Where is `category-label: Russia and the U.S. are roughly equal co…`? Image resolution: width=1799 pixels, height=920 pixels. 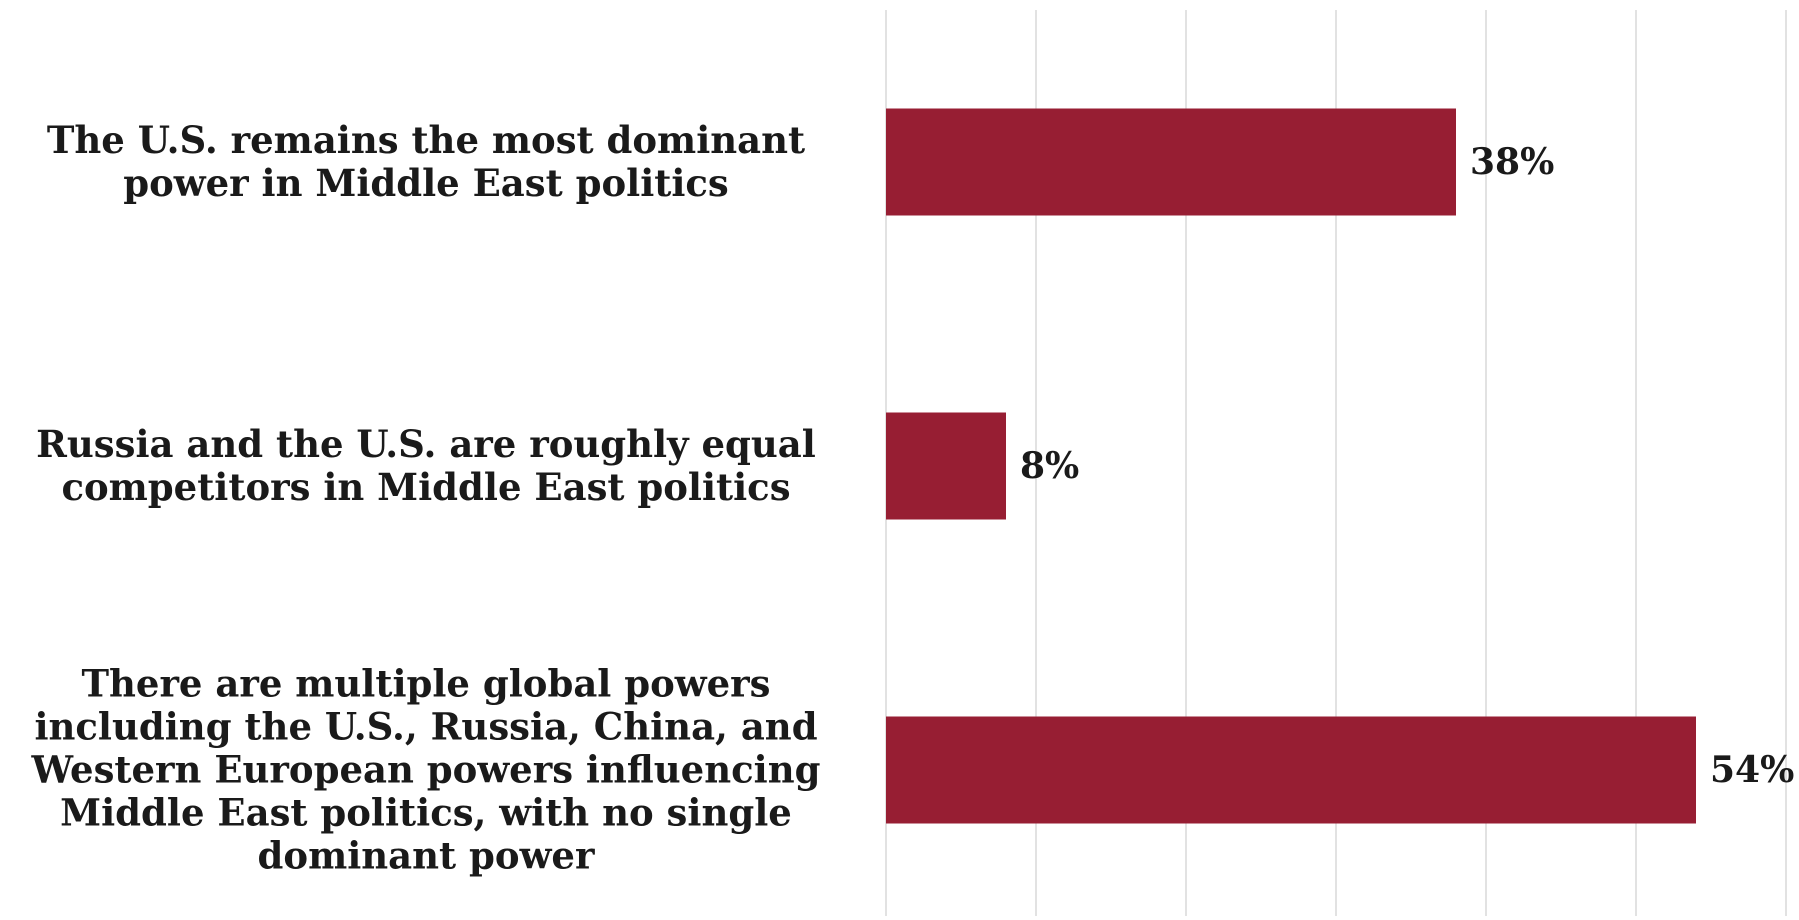
category-label: Russia and the U.S. are roughly equal co… is located at coordinates (426, 465).